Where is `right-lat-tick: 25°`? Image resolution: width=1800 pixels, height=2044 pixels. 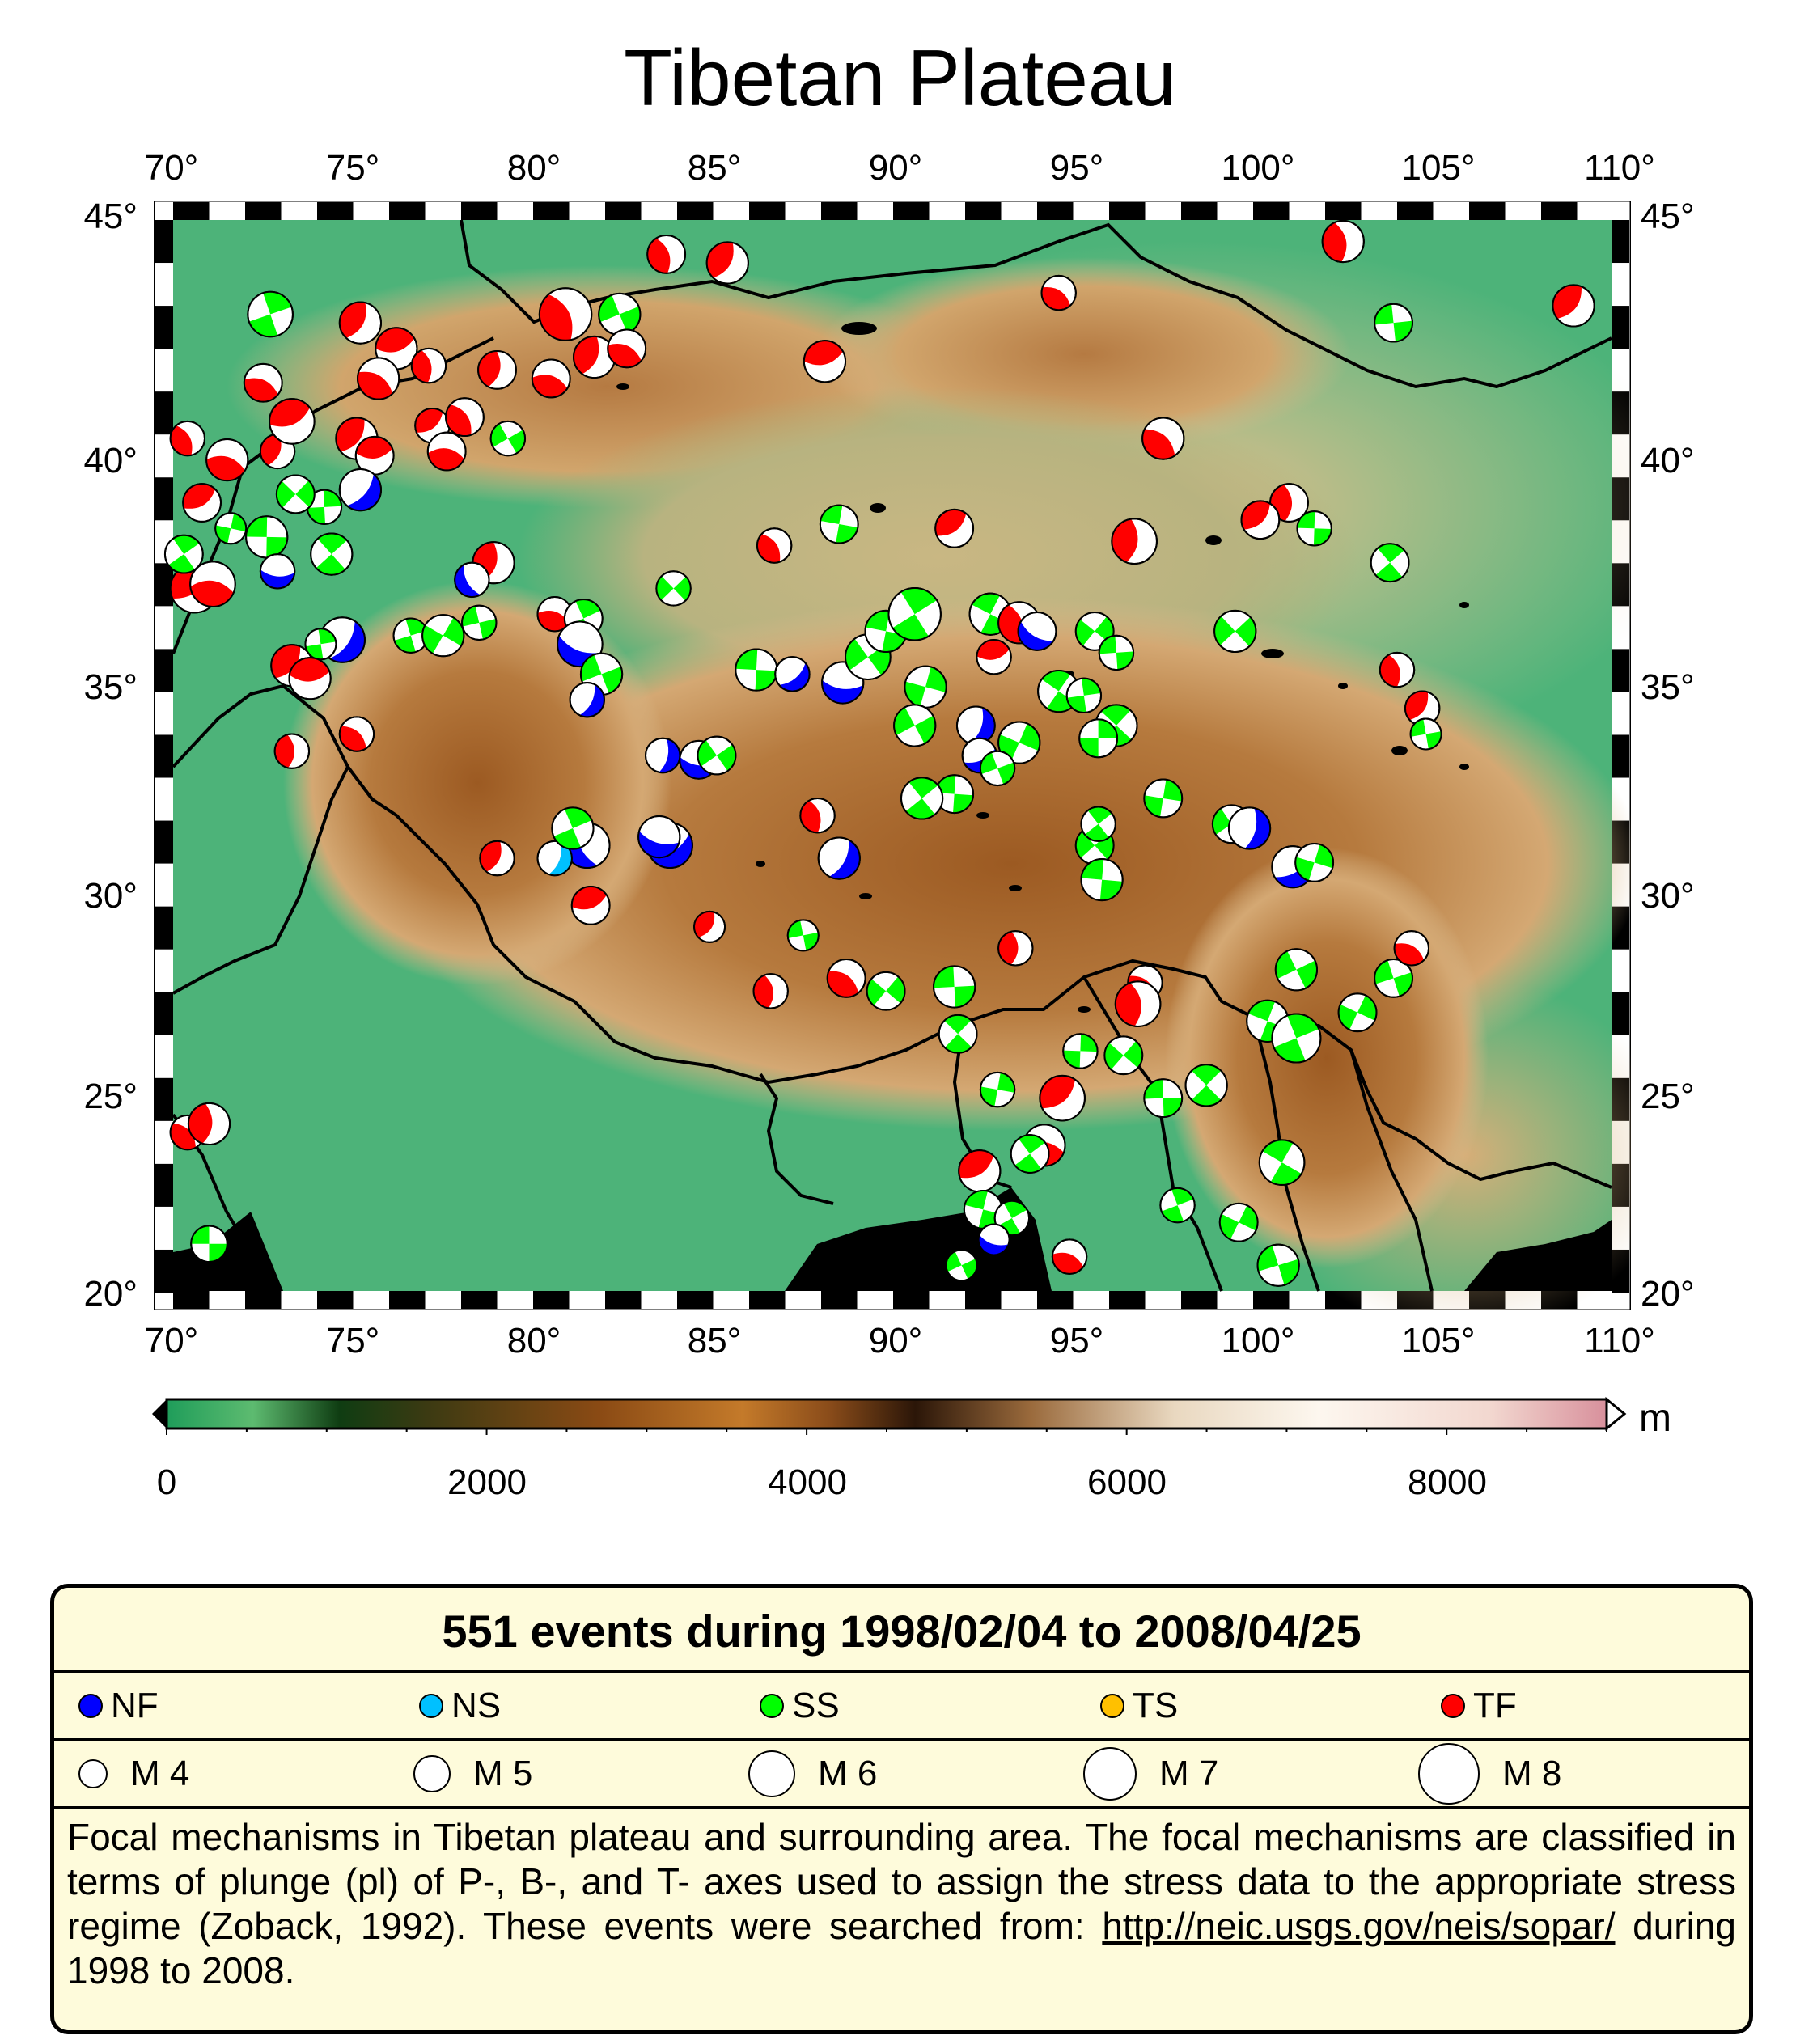
right-lat-tick: 25° is located at coordinates (1668, 1096).